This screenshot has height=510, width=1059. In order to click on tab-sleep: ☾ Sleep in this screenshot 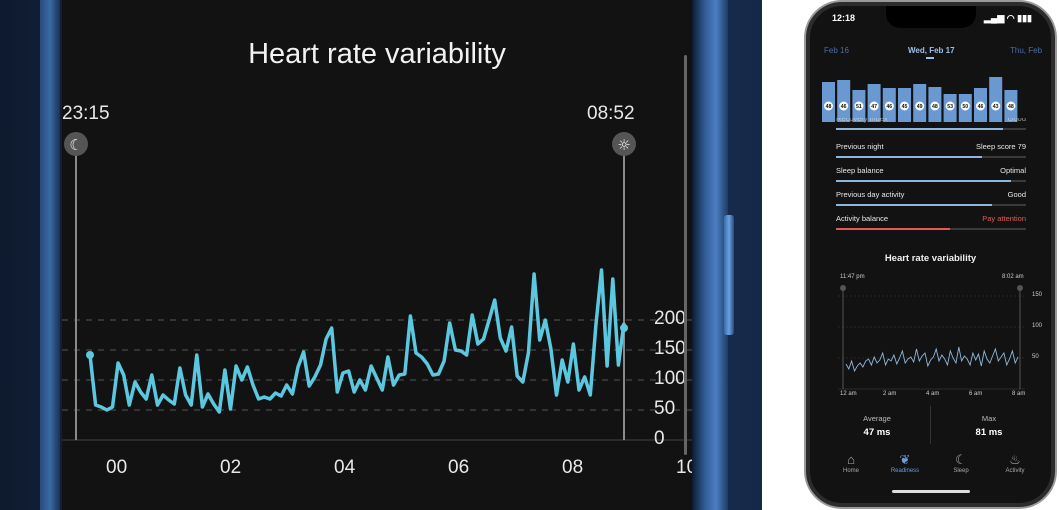, I will do `click(961, 463)`.